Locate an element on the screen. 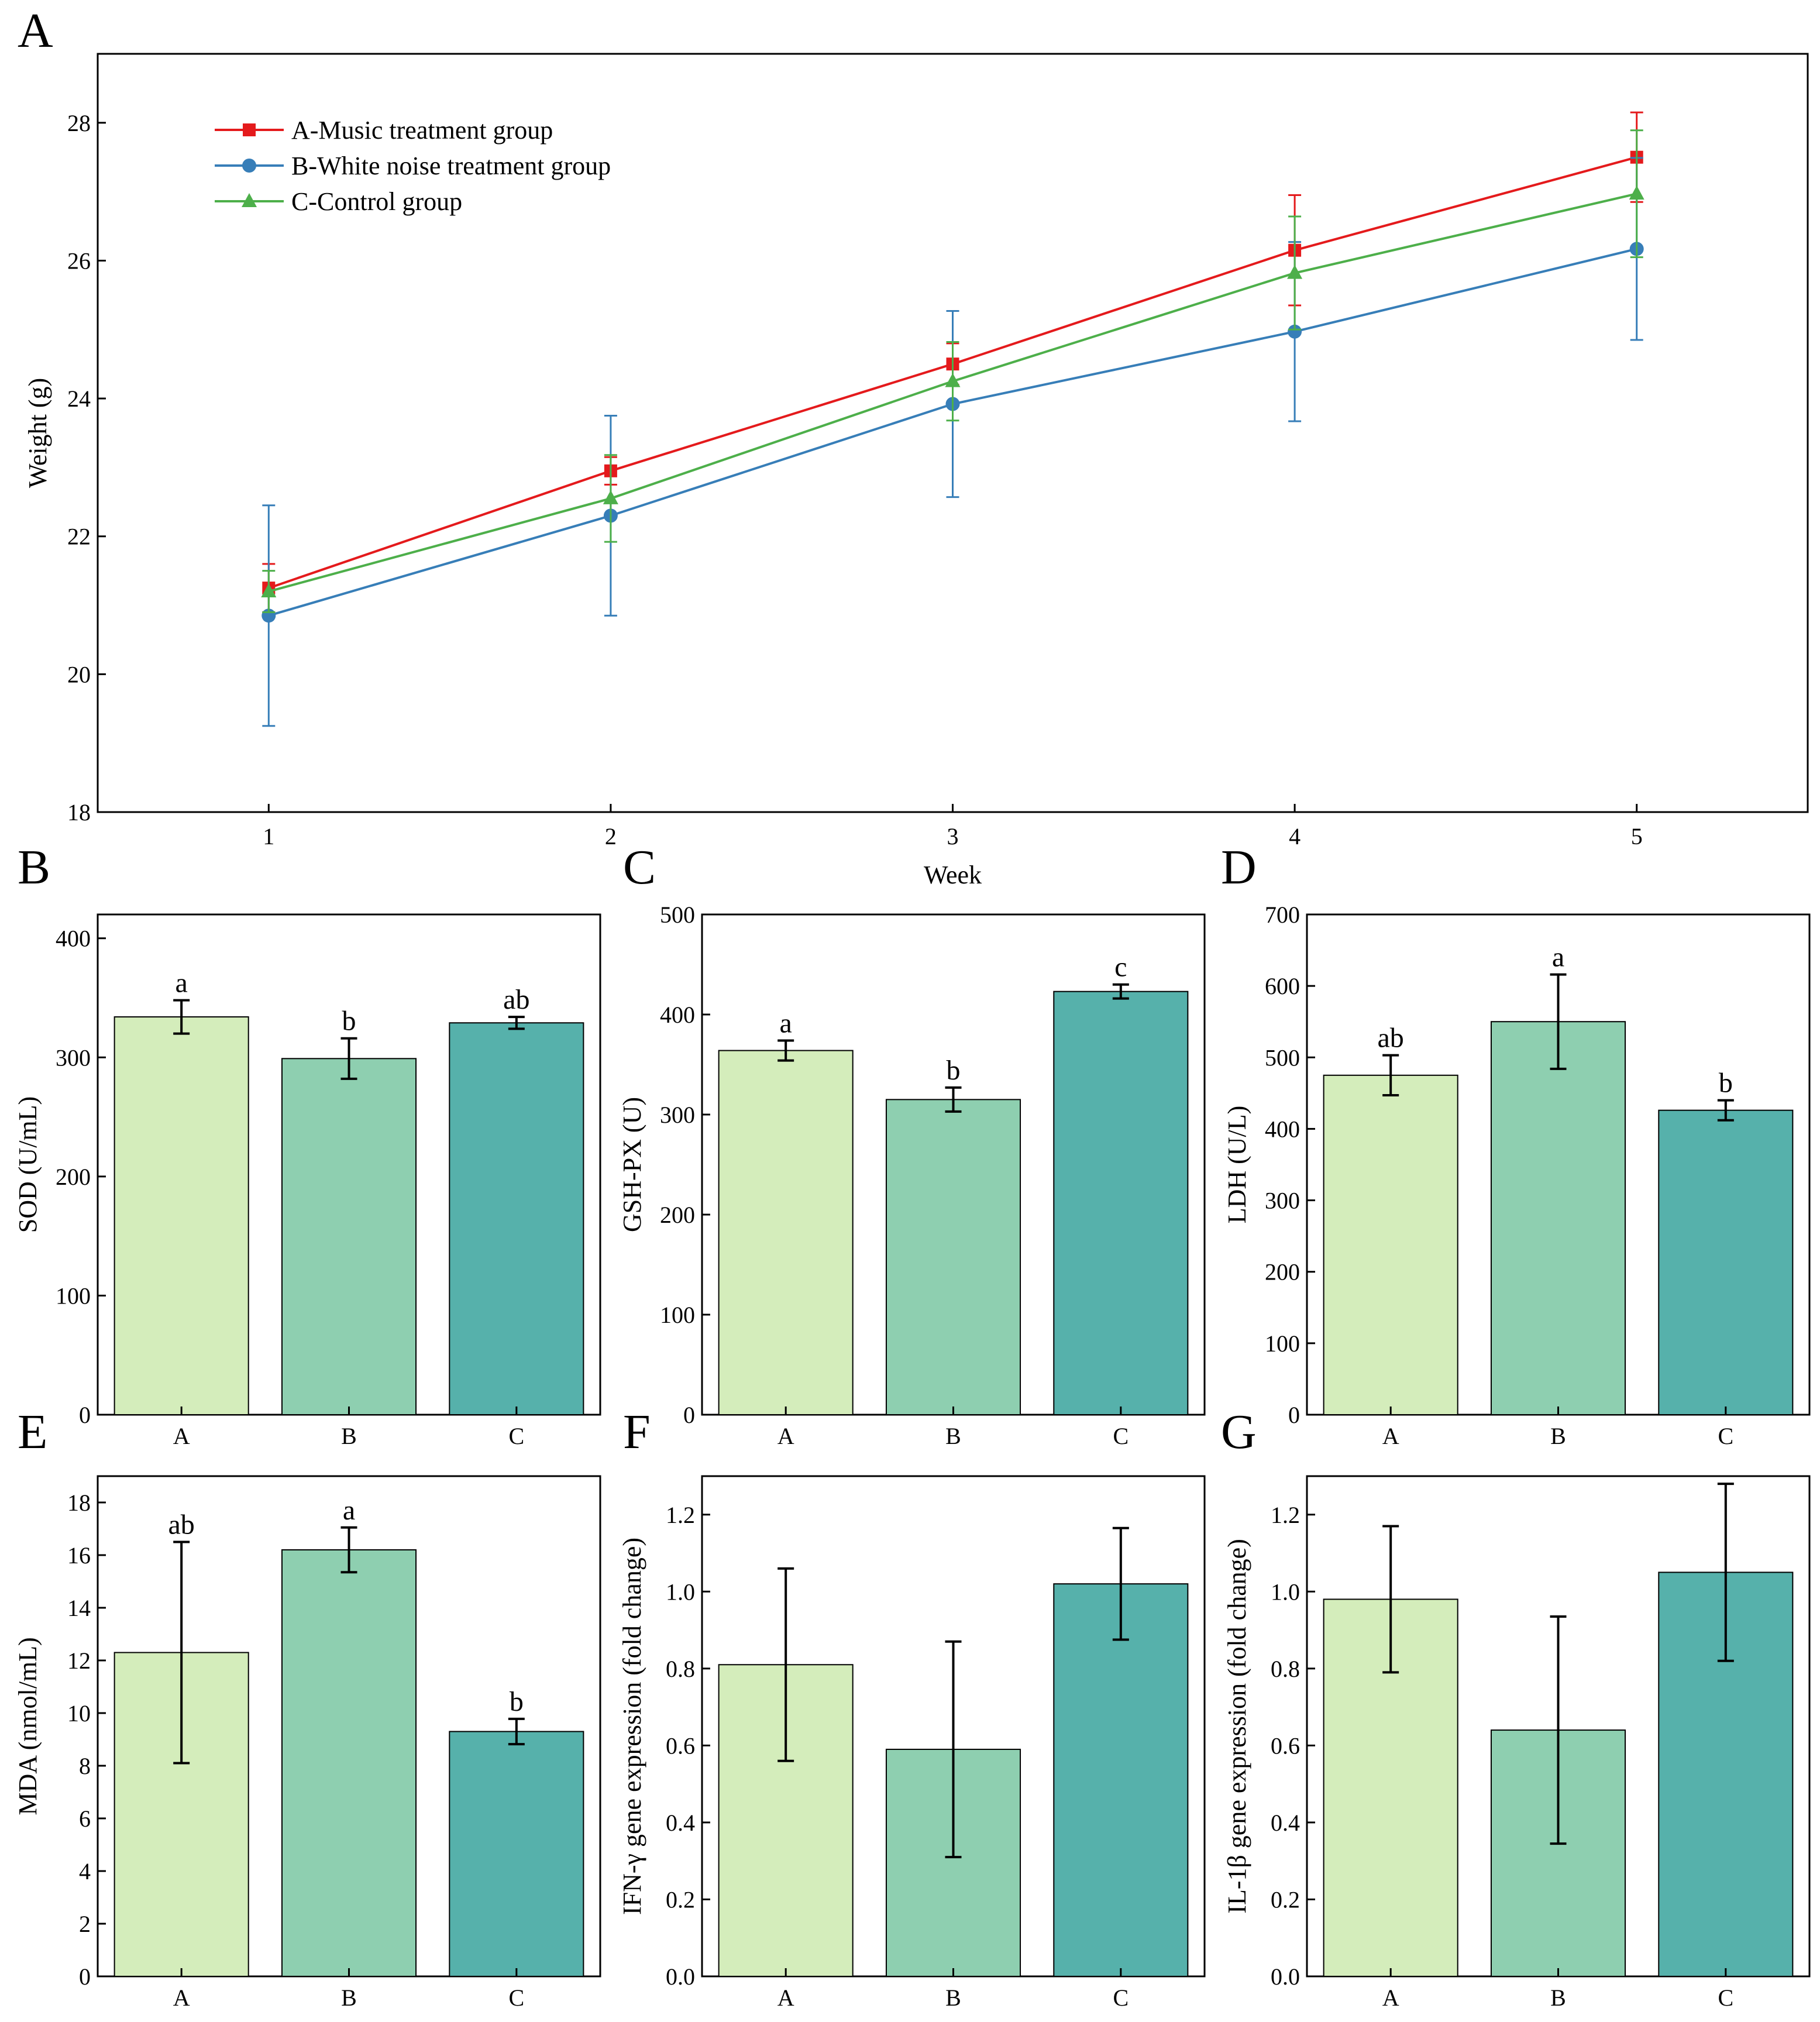 The width and height of the screenshot is (1820, 2022). panel-letter-a: A is located at coordinates (35, 31).